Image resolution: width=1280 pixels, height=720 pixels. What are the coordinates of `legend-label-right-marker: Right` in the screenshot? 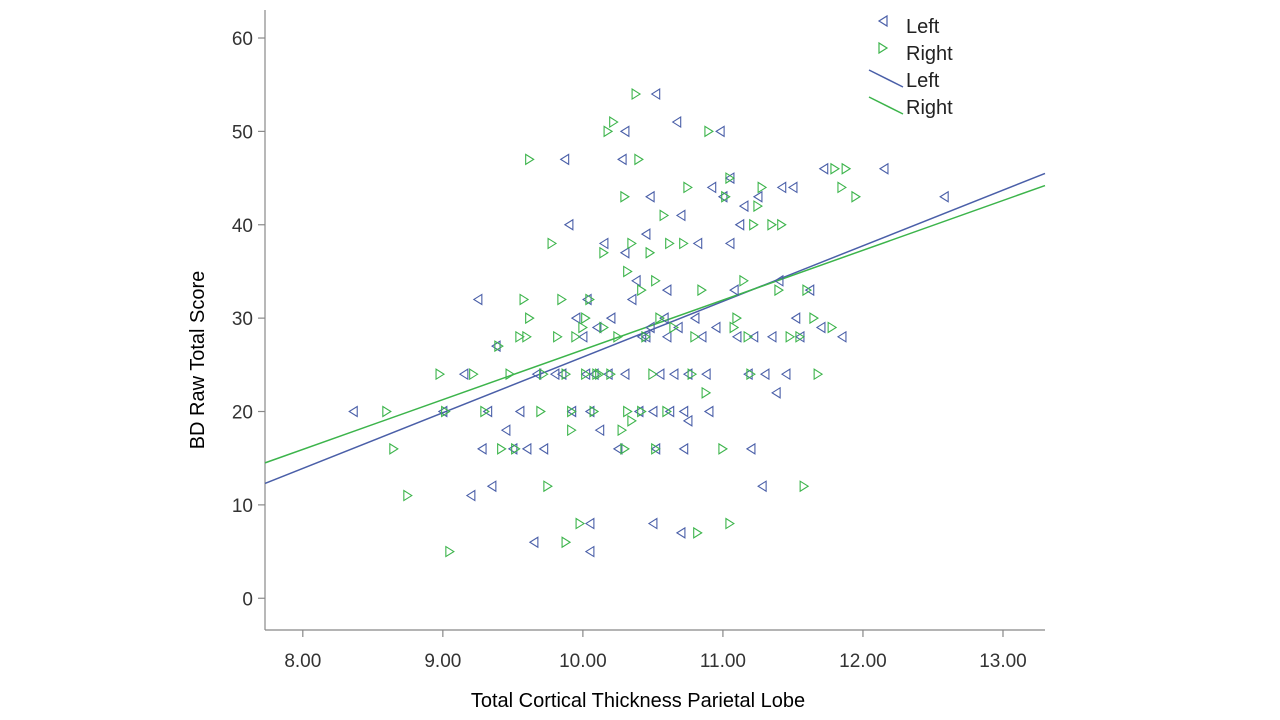 It's located at (929, 54).